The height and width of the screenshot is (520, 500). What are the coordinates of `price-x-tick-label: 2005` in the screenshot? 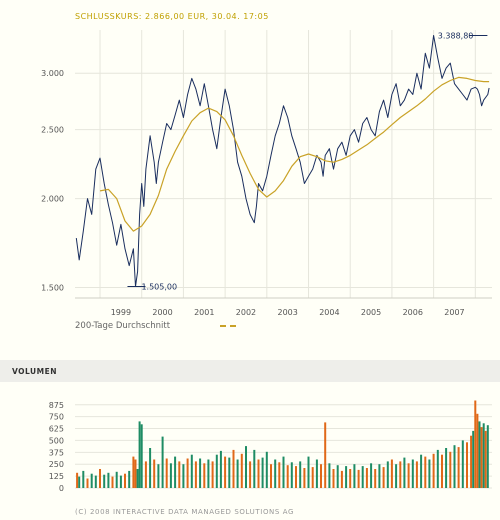 It's located at (371, 312).